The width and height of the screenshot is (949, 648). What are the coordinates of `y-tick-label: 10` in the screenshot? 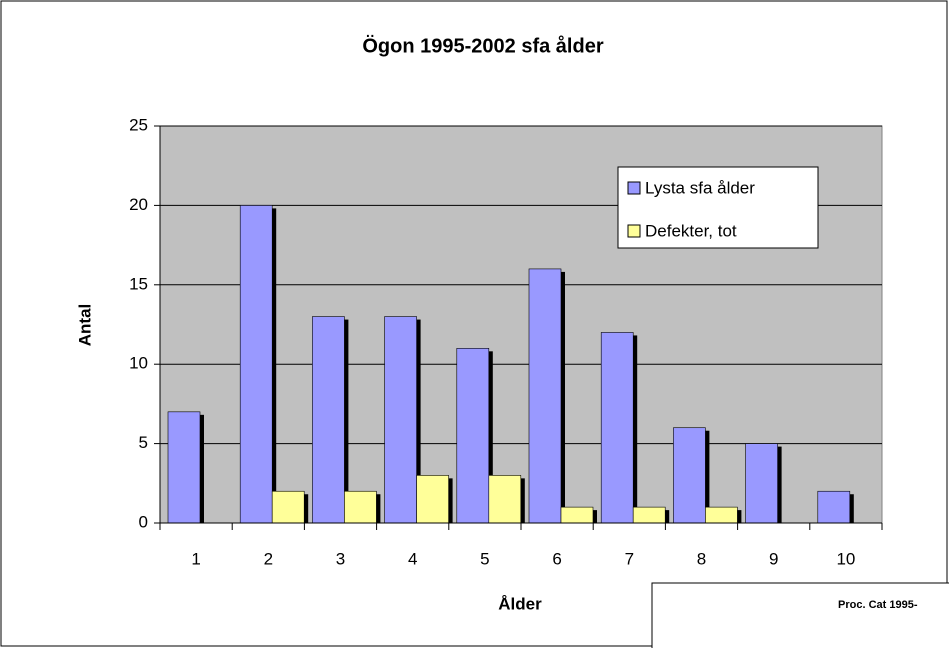 It's located at (138, 363).